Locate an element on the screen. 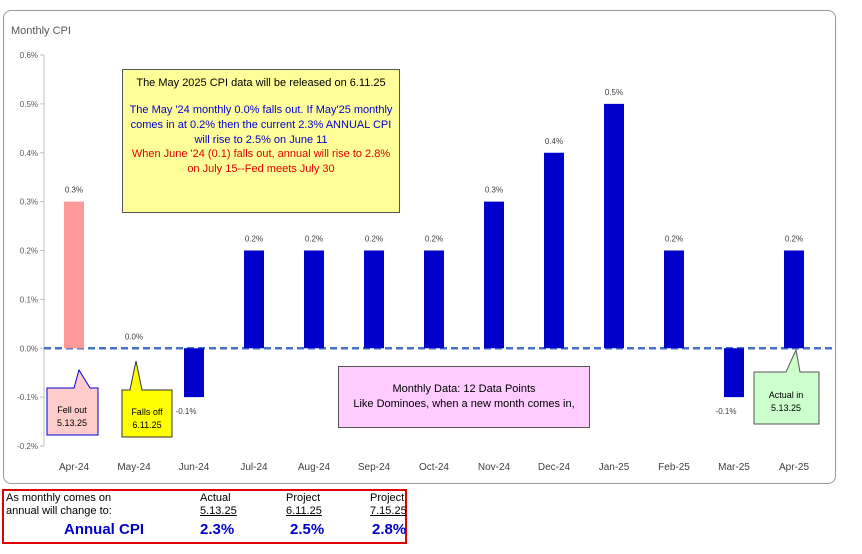 The width and height of the screenshot is (862, 554). x-tick-label: Jun-24 is located at coordinates (194, 467).